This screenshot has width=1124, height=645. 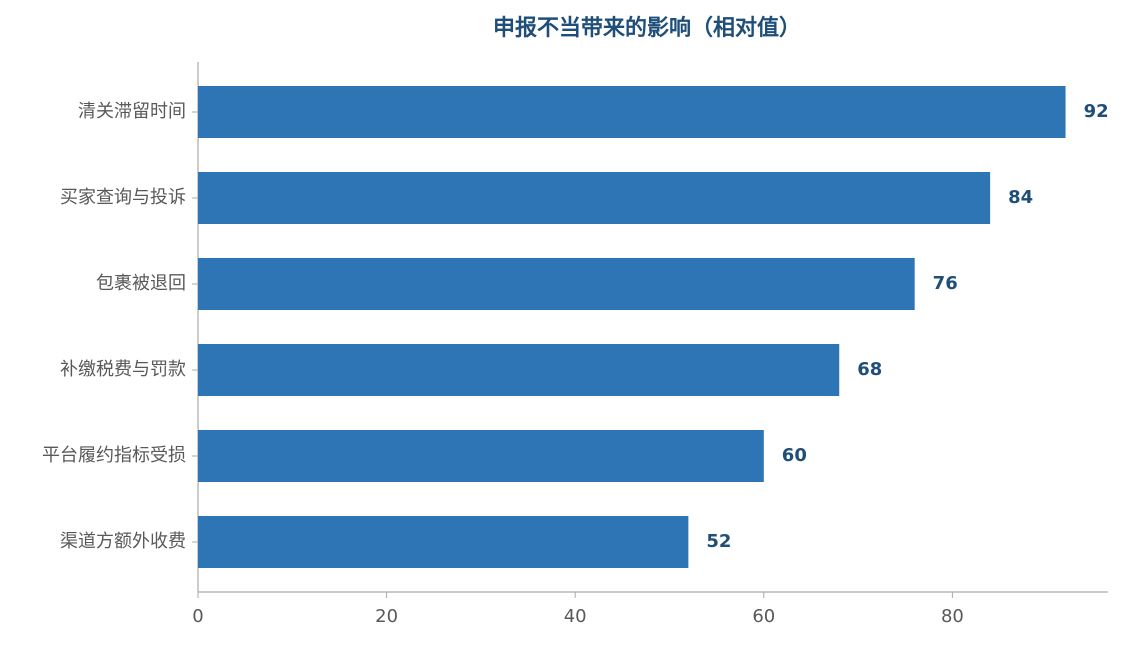 I want to click on value-label: 52, so click(x=718, y=541).